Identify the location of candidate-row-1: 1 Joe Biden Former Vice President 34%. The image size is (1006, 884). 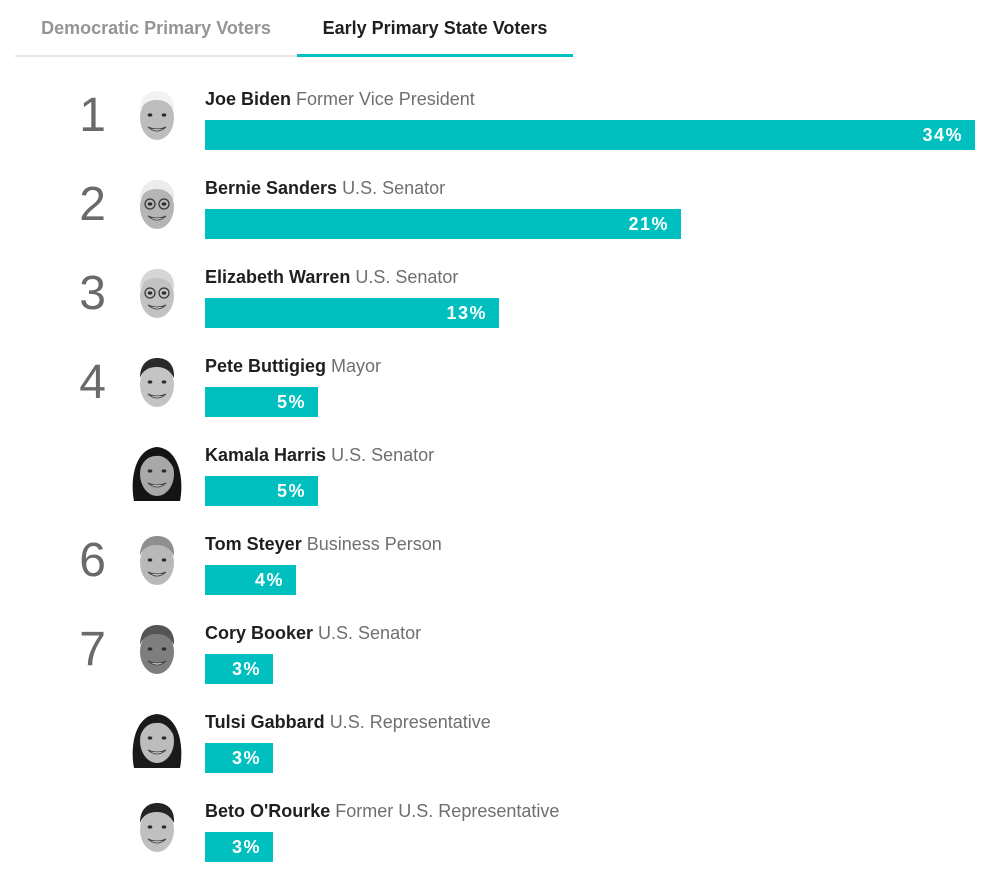
(503, 127).